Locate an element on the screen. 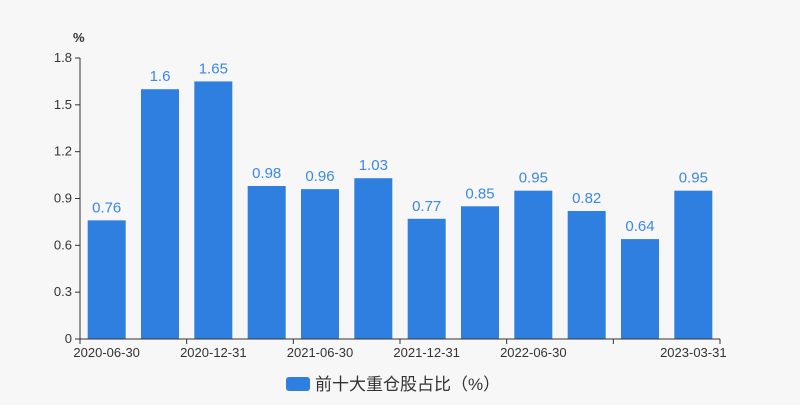 This screenshot has height=405, width=800. bar-value-label: 0.98 is located at coordinates (266, 173).